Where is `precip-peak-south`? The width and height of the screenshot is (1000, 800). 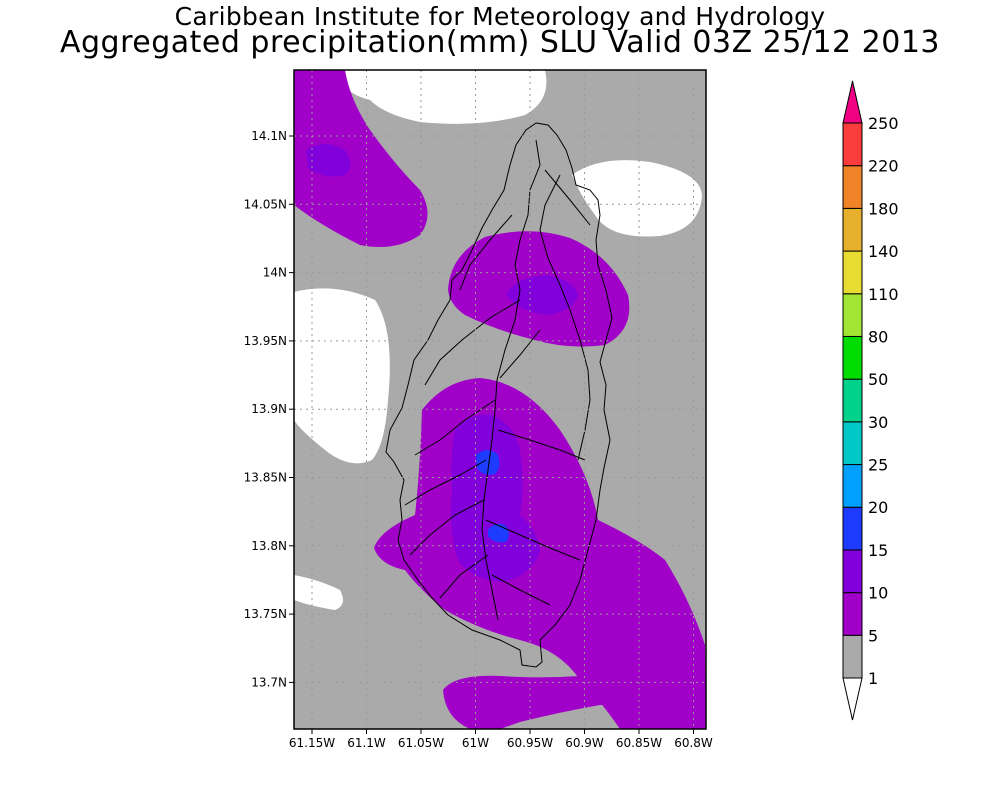
precip-peak-south is located at coordinates (498, 533).